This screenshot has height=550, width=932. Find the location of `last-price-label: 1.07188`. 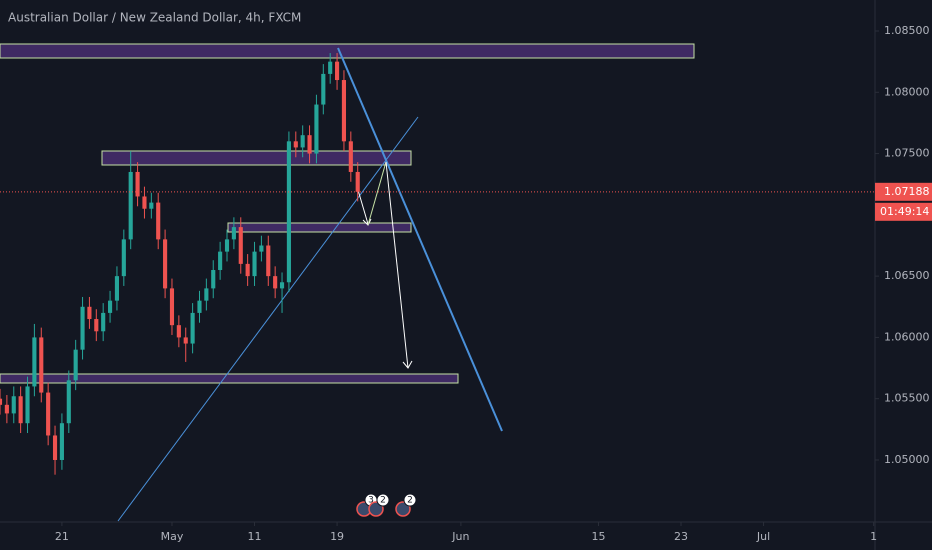

last-price-label: 1.07188 is located at coordinates (907, 191).